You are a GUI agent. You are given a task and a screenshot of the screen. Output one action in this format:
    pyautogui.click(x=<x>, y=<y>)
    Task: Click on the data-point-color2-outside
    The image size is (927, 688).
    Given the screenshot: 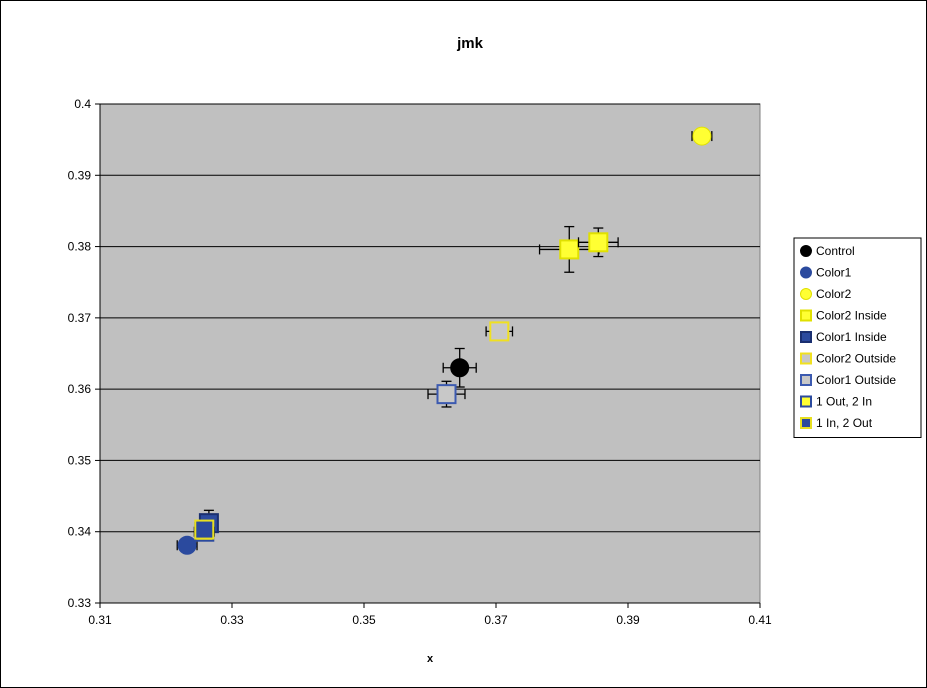 What is the action you would take?
    pyautogui.click(x=499, y=331)
    